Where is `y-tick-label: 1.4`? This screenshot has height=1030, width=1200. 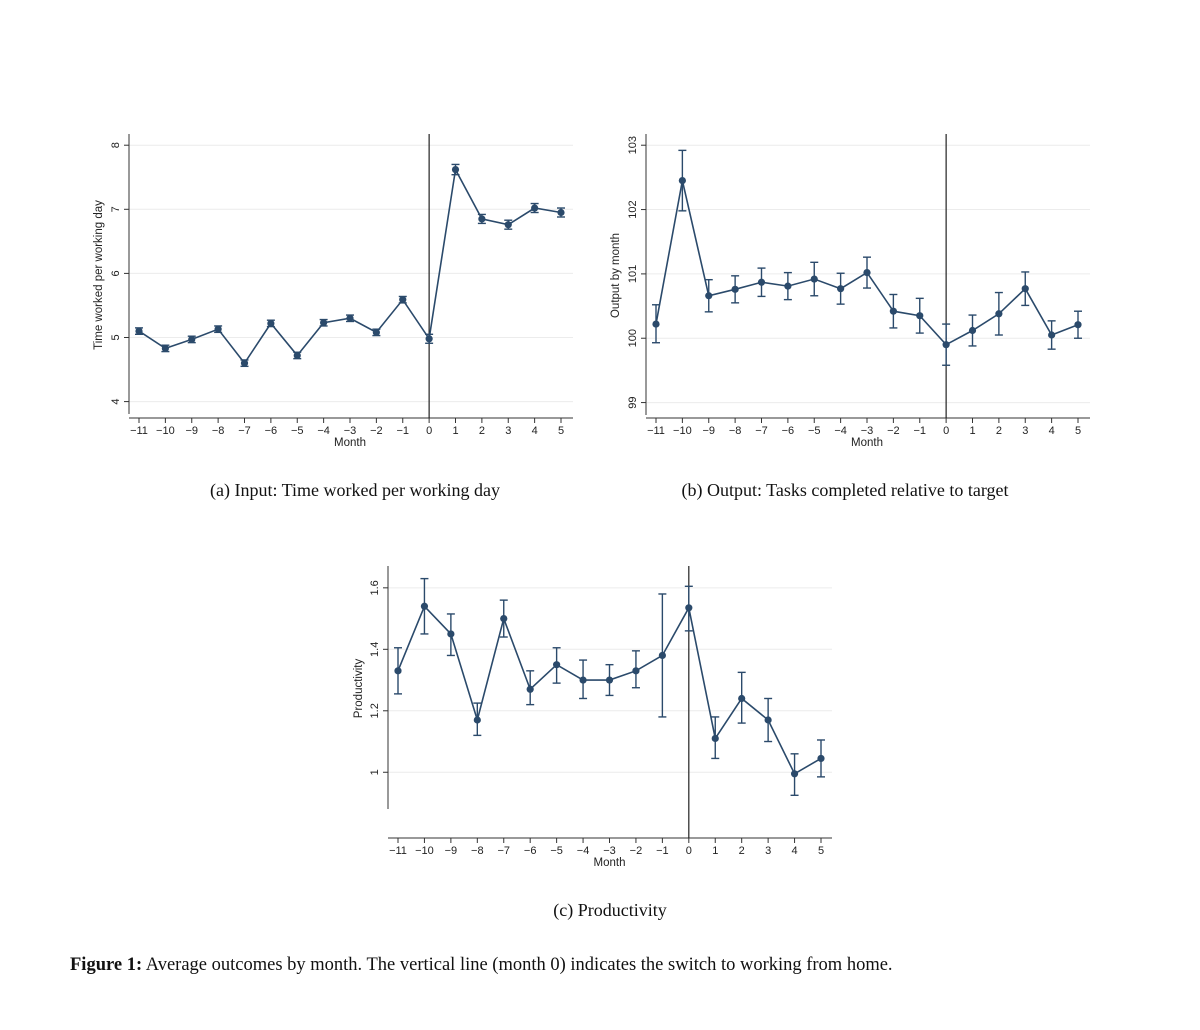
y-tick-label: 1.4 is located at coordinates (375, 649).